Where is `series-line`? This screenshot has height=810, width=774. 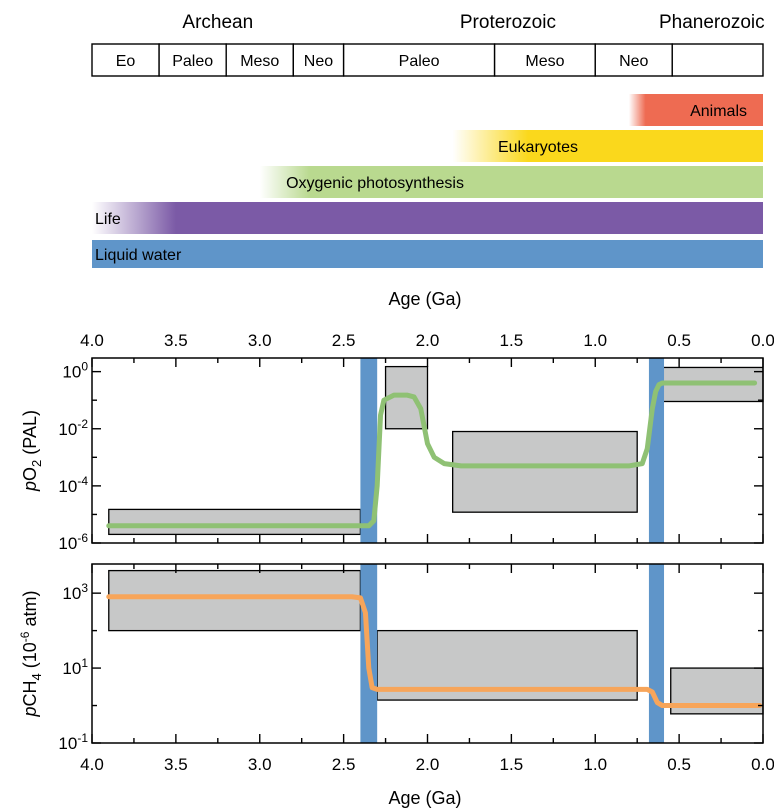
series-line is located at coordinates (434, 651).